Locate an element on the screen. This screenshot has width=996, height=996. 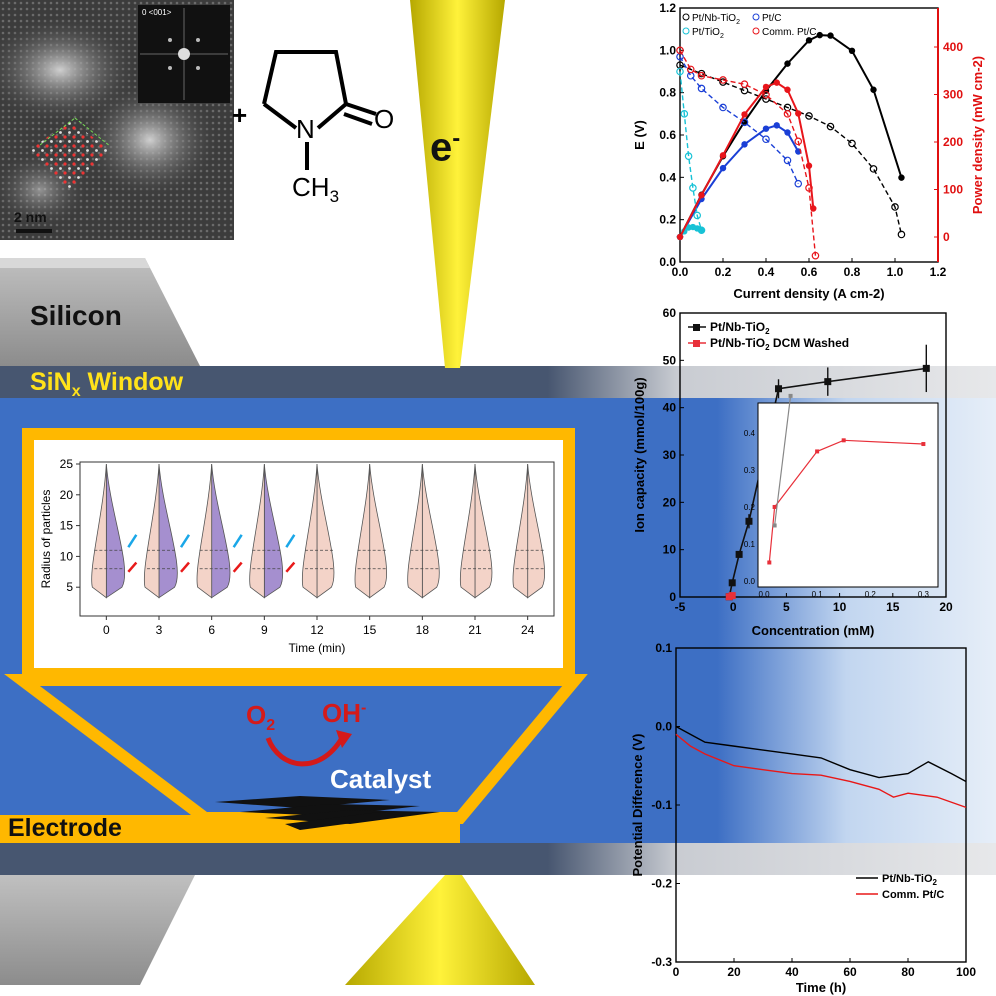
y-tick-label: 1.2 is located at coordinates (667, 8).